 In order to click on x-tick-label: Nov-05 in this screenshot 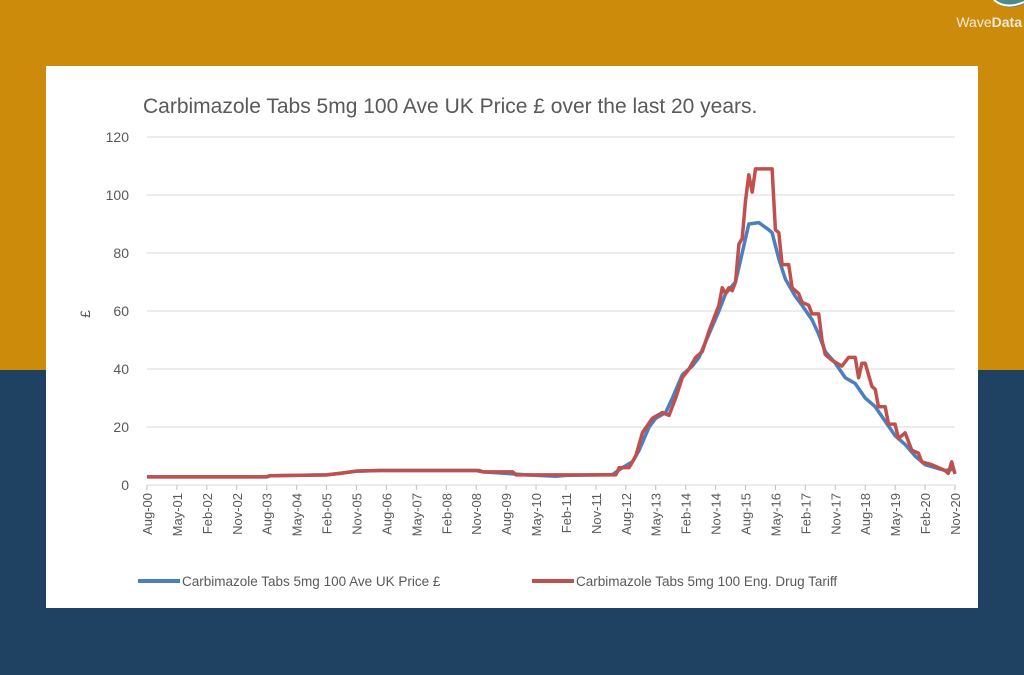, I will do `click(356, 514)`.